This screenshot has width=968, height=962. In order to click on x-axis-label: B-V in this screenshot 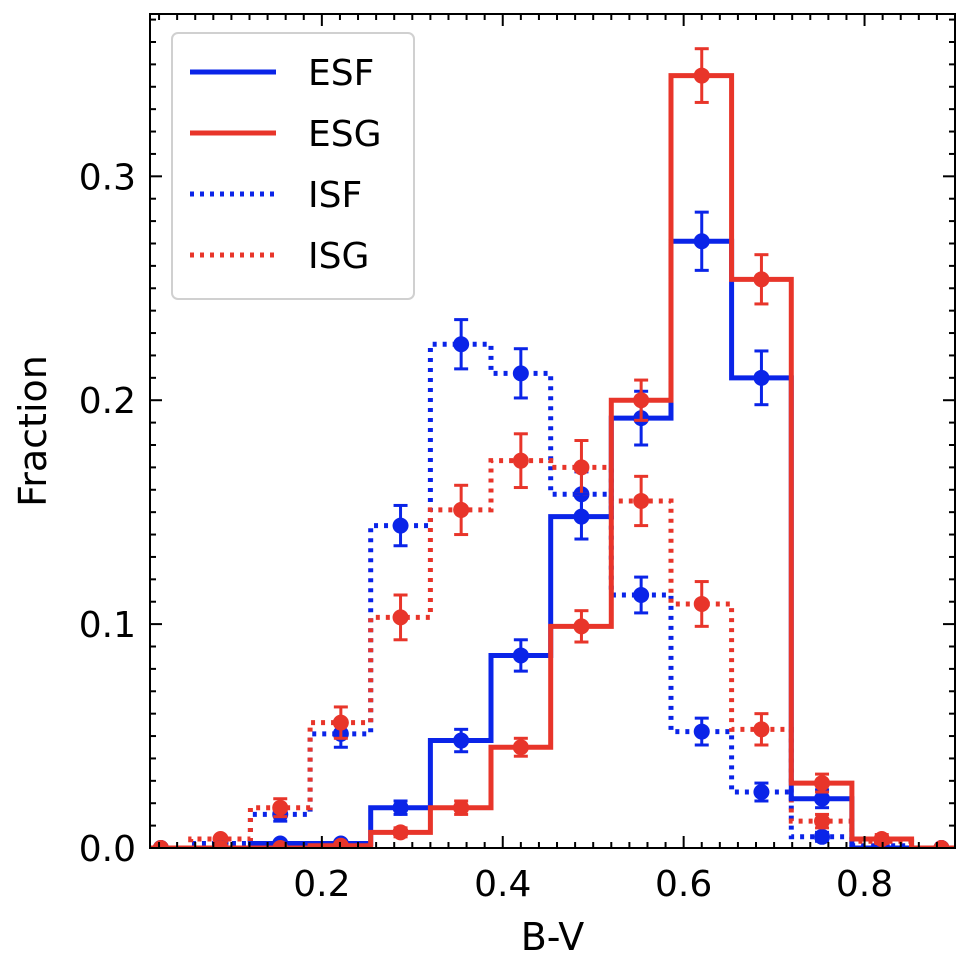, I will do `click(553, 937)`.